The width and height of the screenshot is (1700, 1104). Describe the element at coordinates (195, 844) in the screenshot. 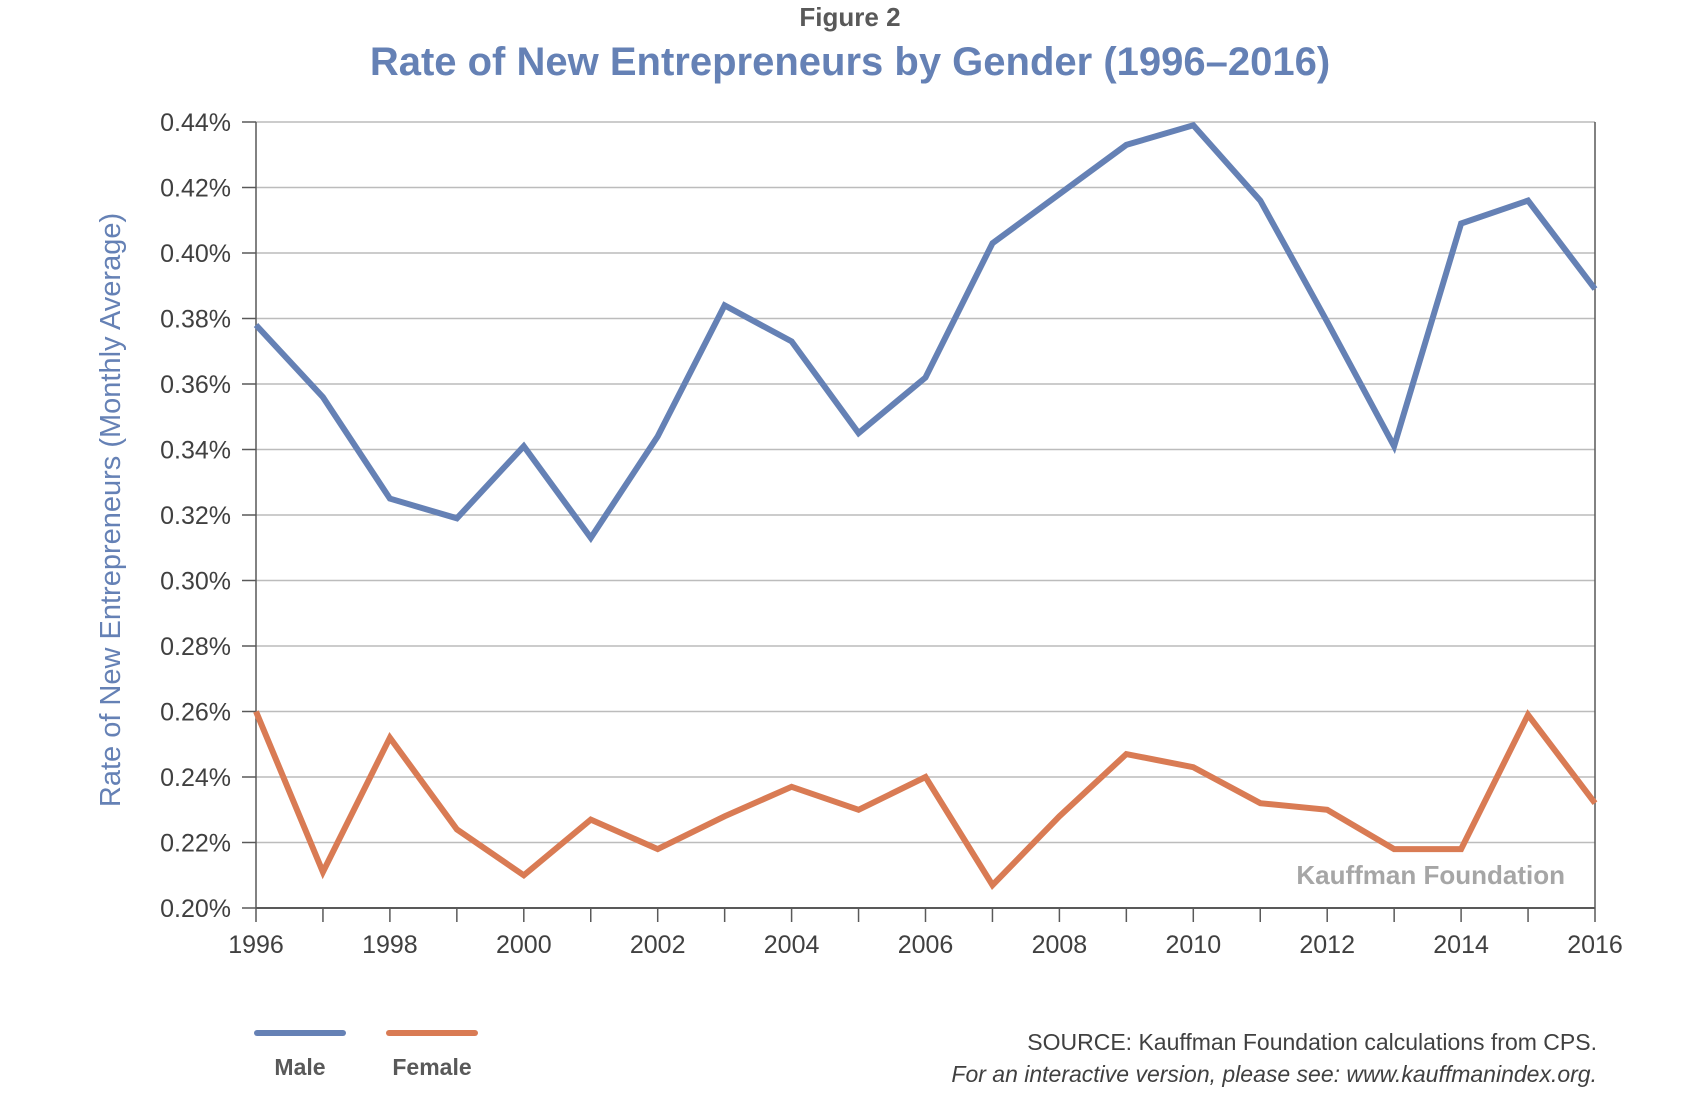

I see `y-tick-label: 0.22%` at that location.